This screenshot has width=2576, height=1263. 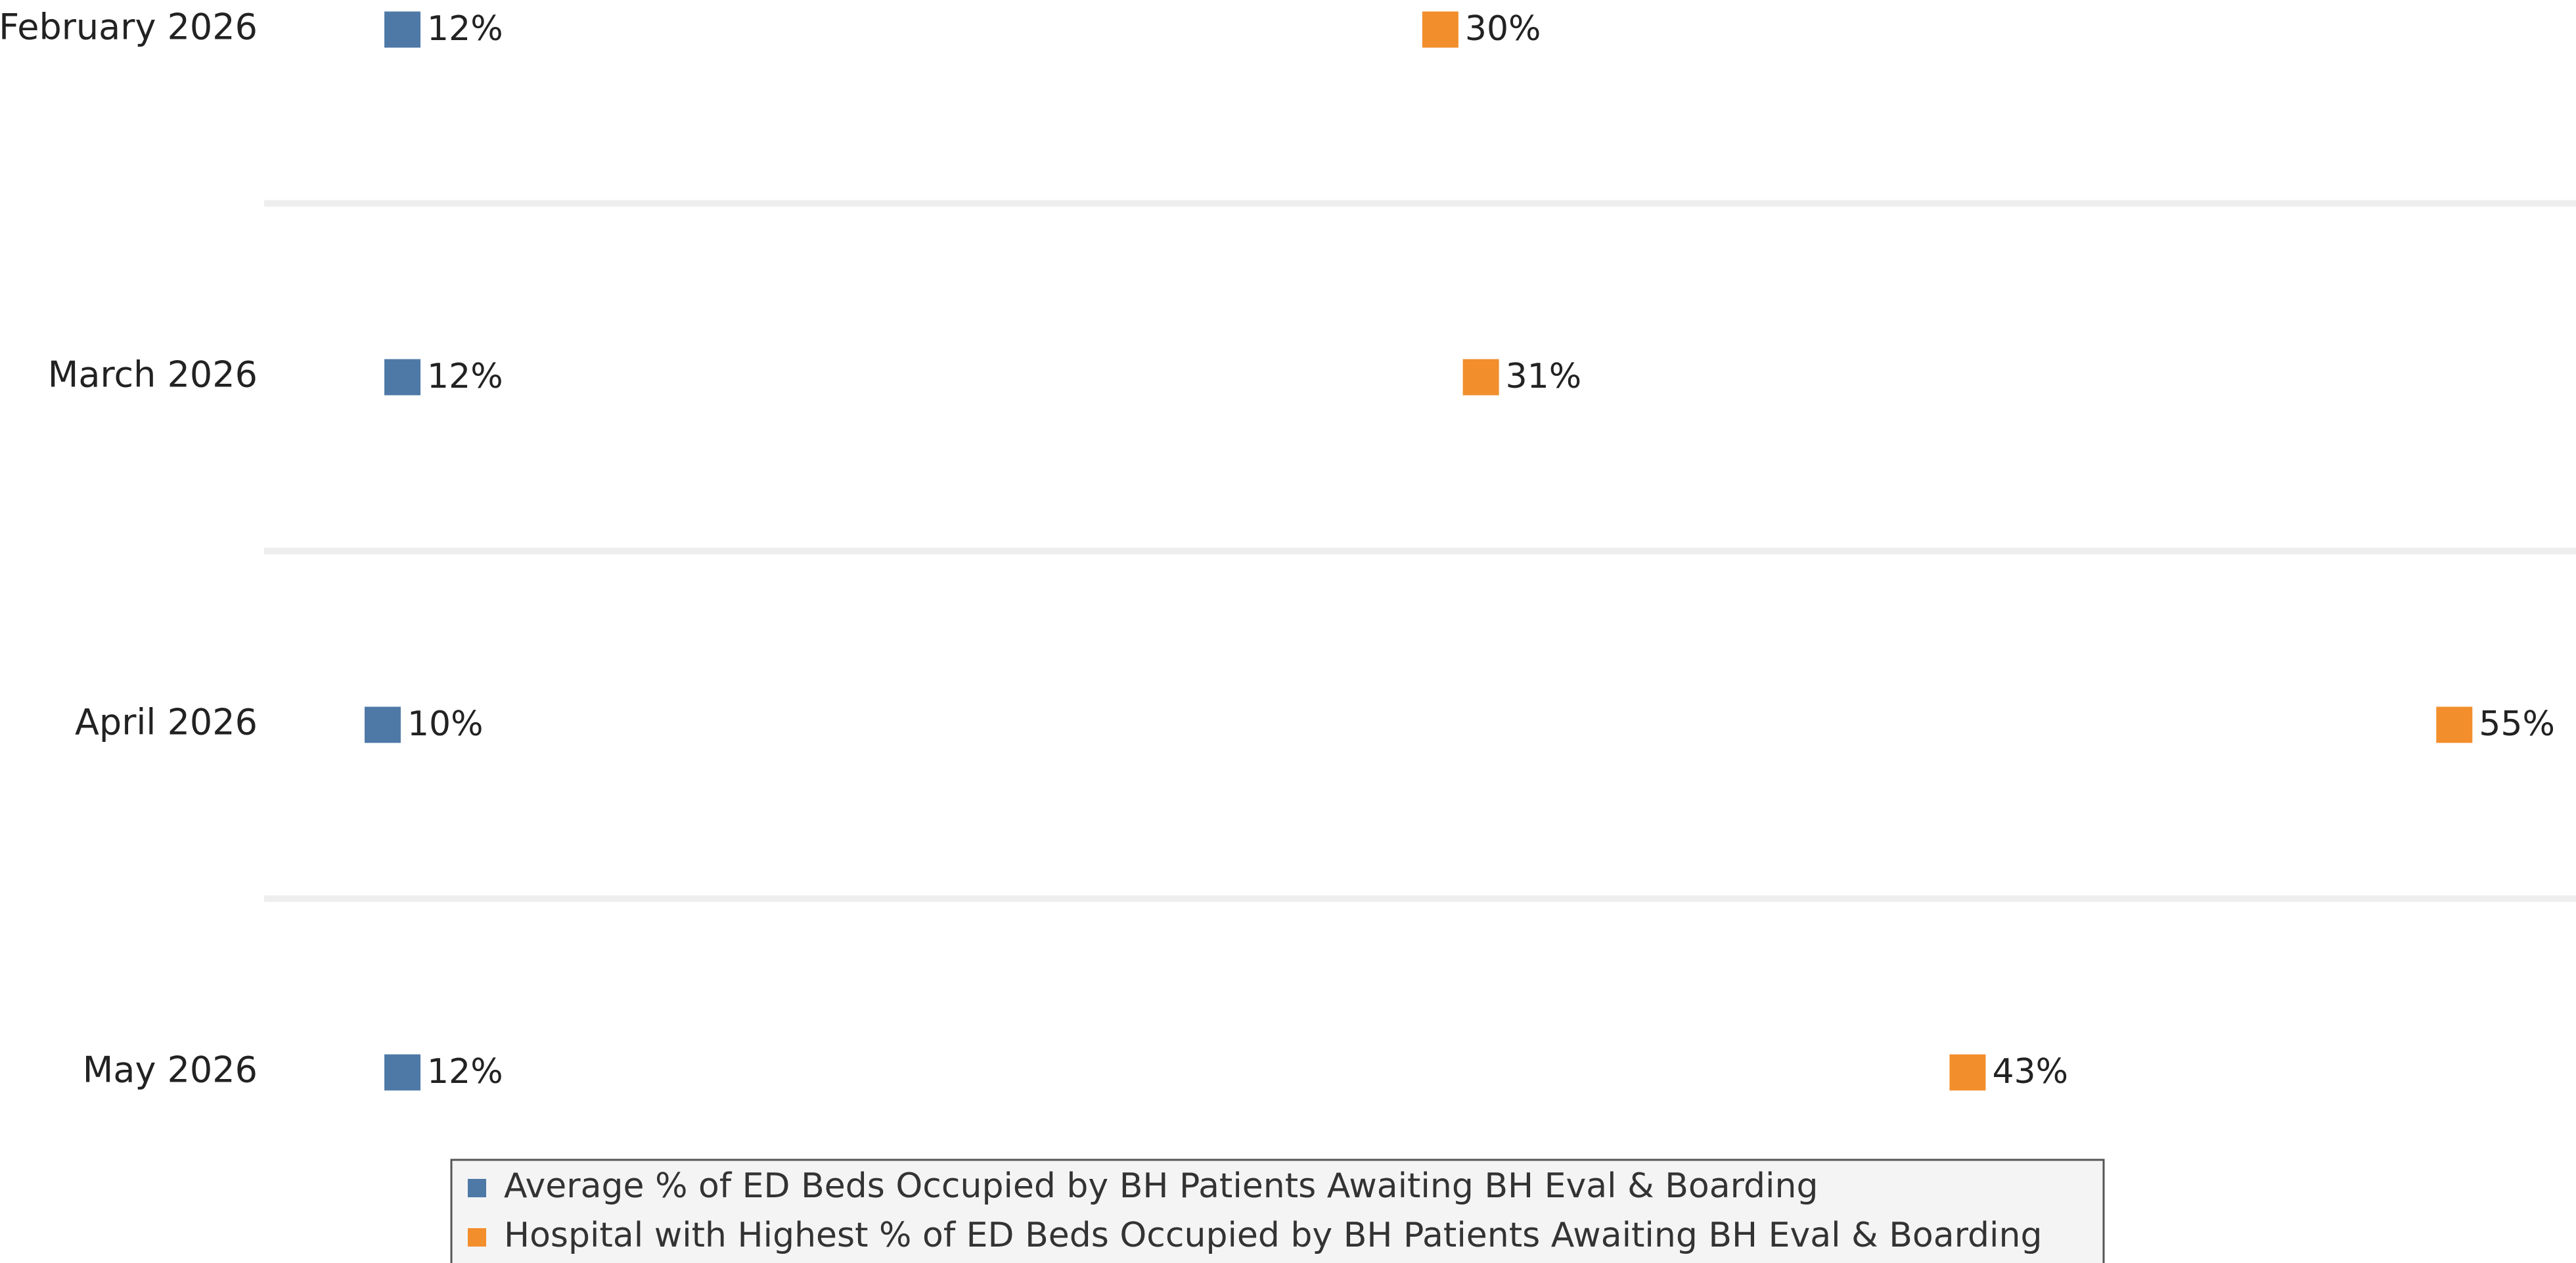 What do you see at coordinates (2517, 724) in the screenshot?
I see `value-label: 55%` at bounding box center [2517, 724].